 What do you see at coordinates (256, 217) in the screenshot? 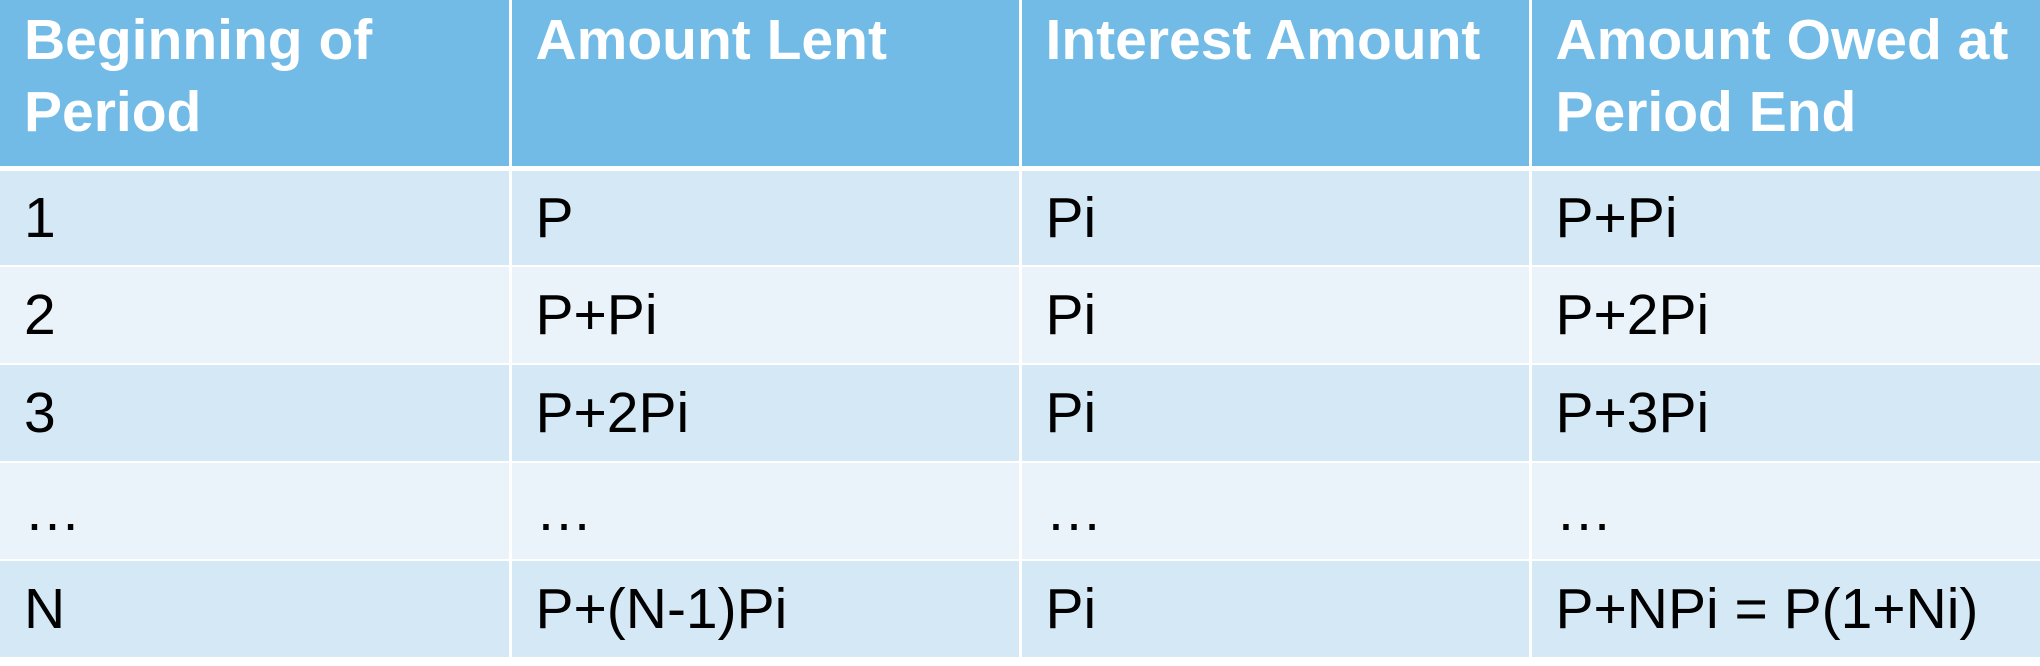
I see `cell-period: 1` at bounding box center [256, 217].